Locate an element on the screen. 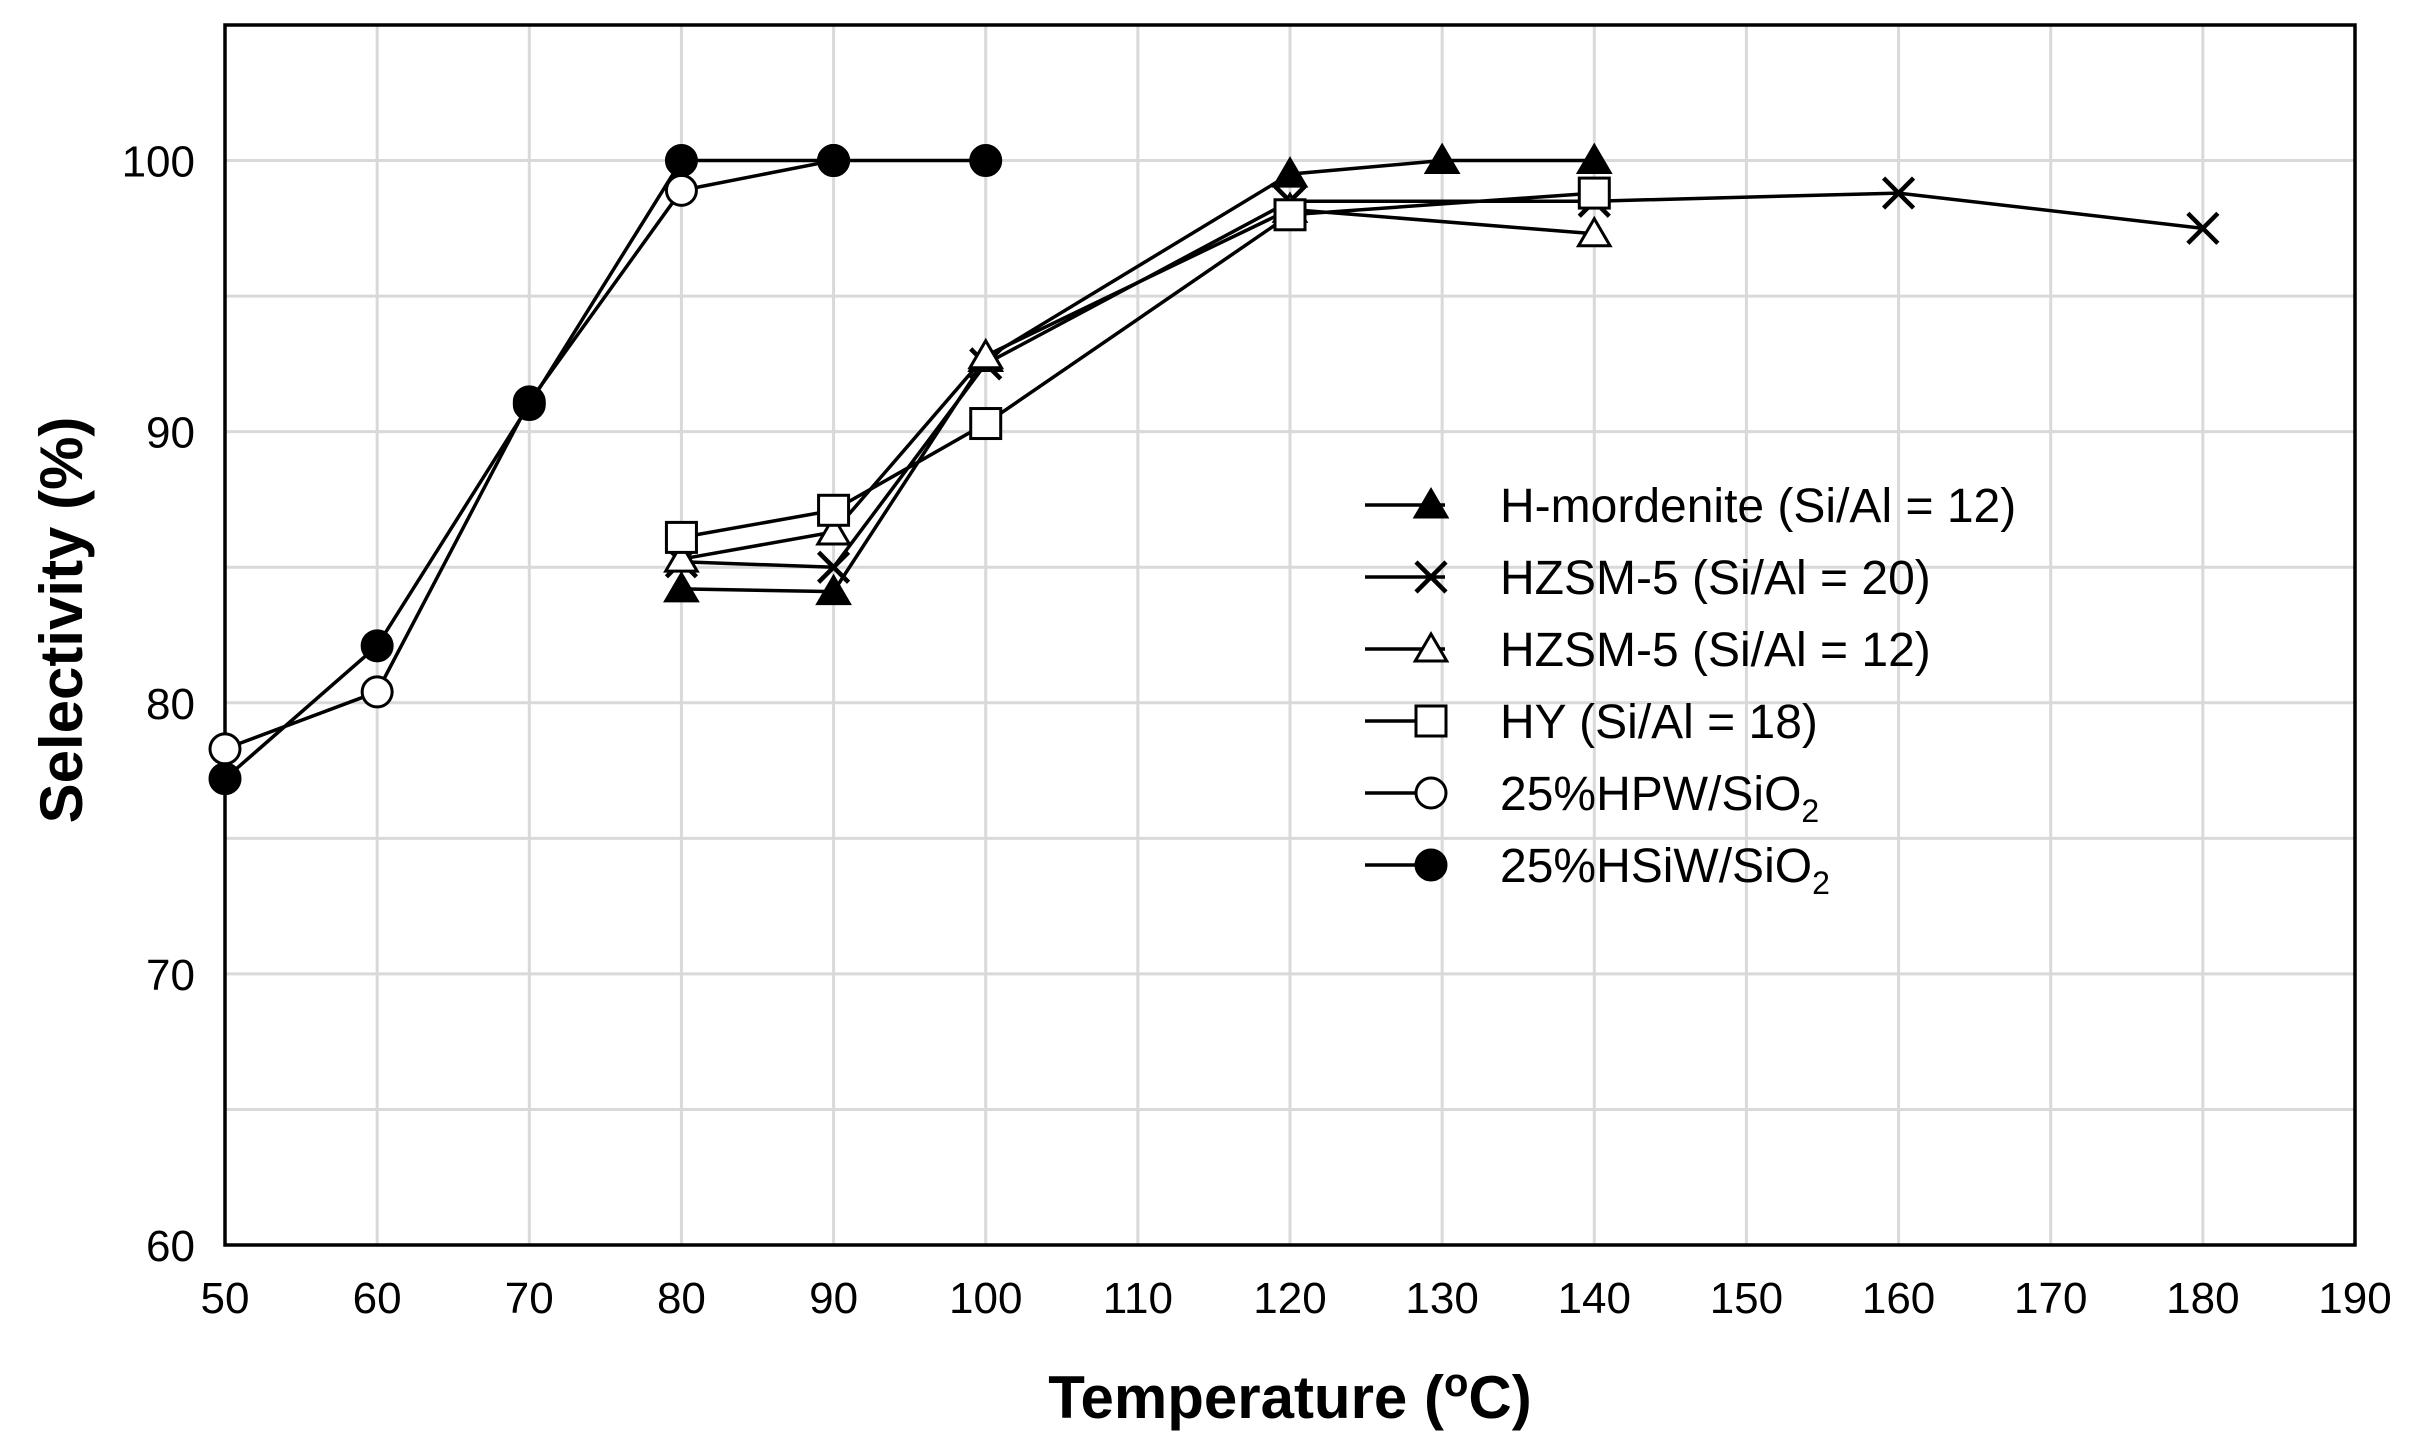  y-tick-label: 60 is located at coordinates (170, 1246).